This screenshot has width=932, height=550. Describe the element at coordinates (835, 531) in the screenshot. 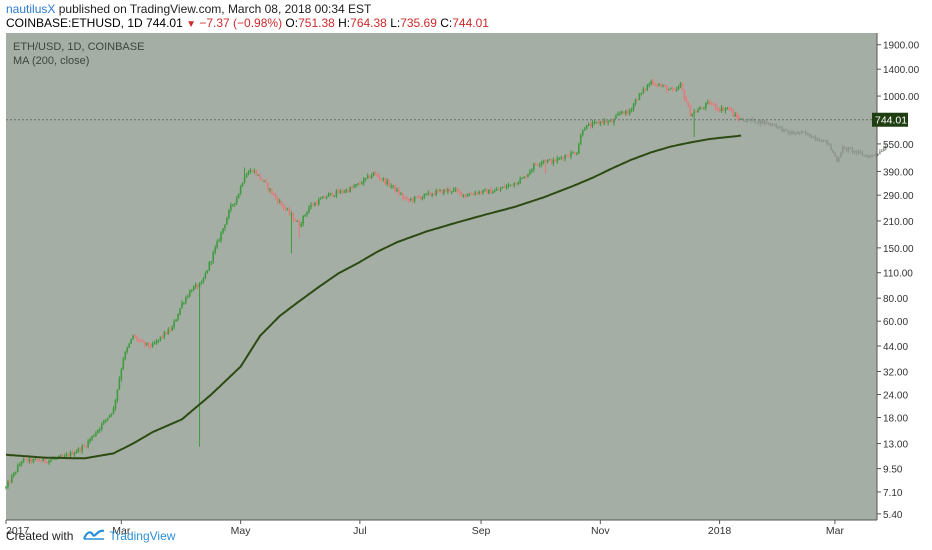

I see `x-tick-label: Mar` at that location.